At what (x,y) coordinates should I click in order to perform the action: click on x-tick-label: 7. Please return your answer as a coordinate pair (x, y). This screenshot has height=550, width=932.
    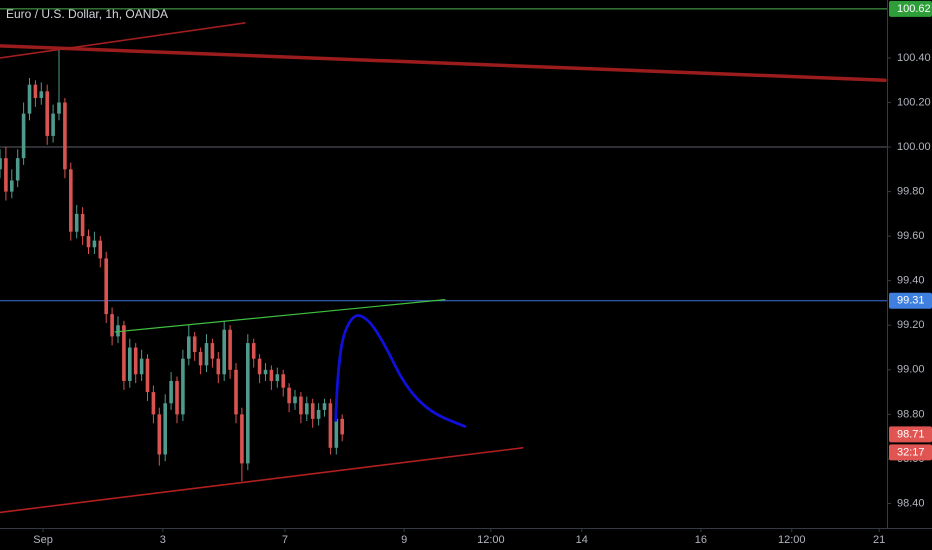
    Looking at the image, I should click on (285, 540).